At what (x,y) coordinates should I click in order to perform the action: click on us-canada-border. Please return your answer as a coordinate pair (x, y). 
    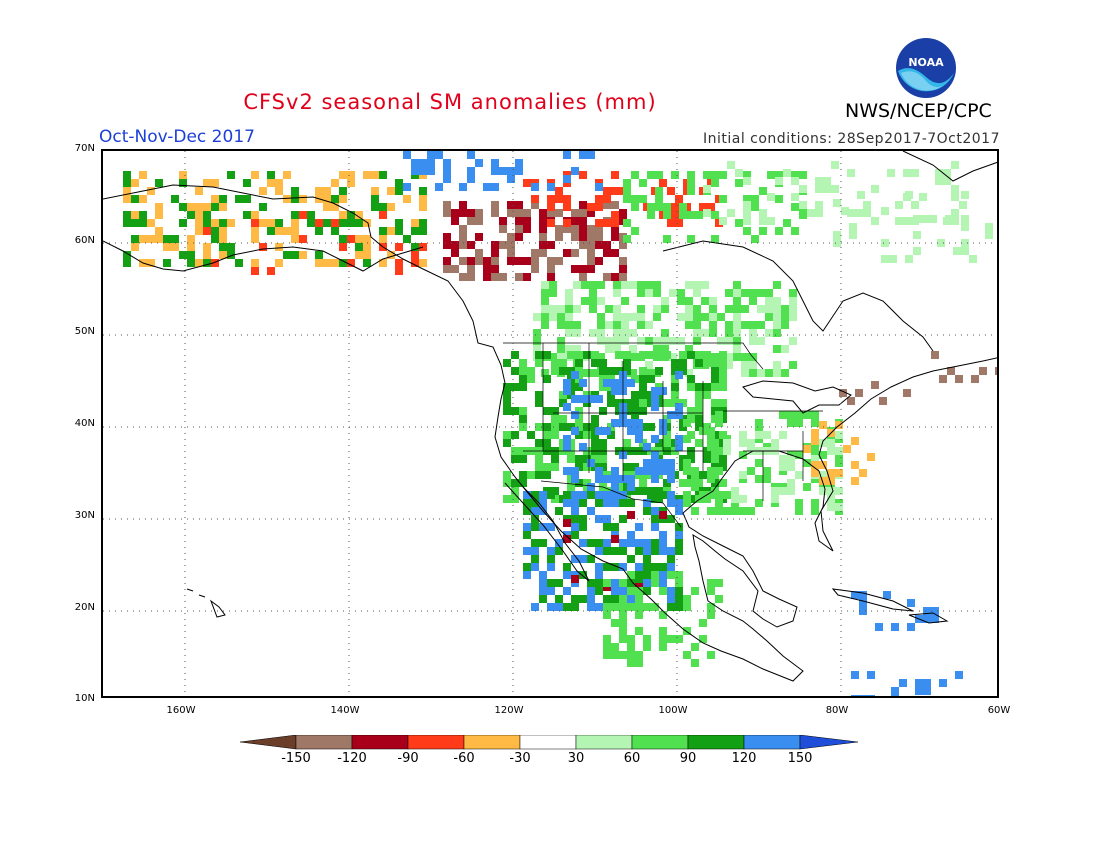
    Looking at the image, I should click on (633, 356).